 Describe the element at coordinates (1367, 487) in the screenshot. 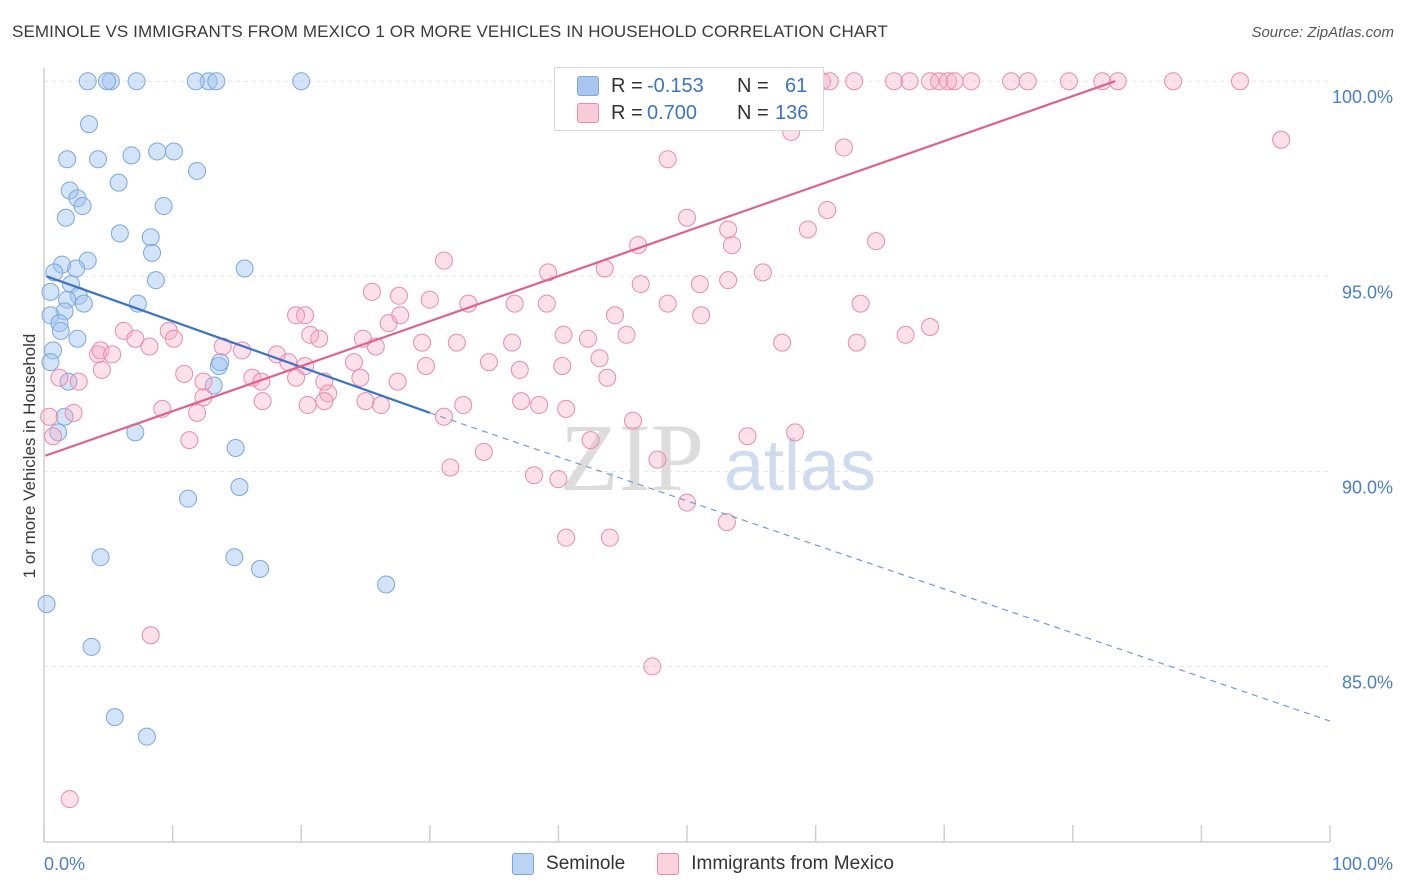

I see `y-tick-label: 90.0%` at that location.